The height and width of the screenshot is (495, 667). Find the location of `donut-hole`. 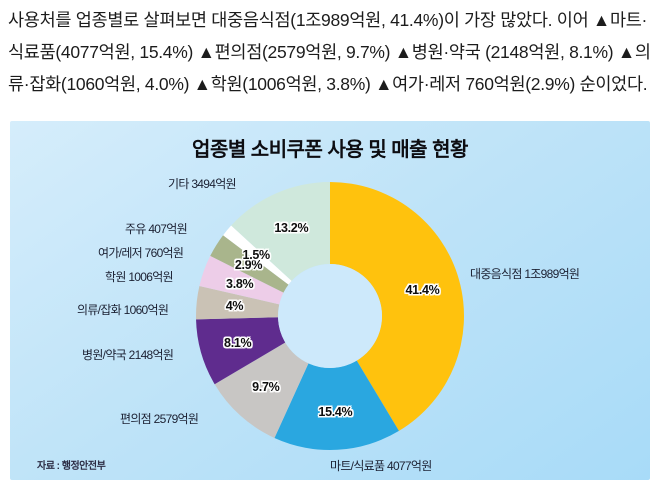

donut-hole is located at coordinates (330, 316).